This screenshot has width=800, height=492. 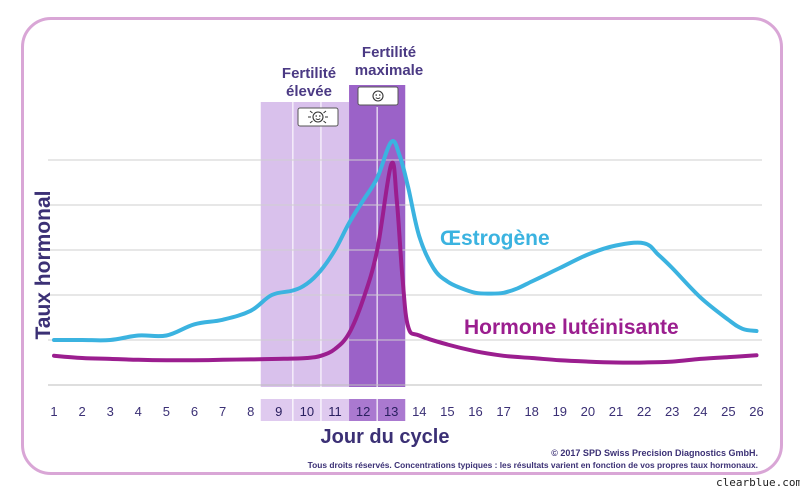 I want to click on x-tick-label: 18, so click(x=531, y=411).